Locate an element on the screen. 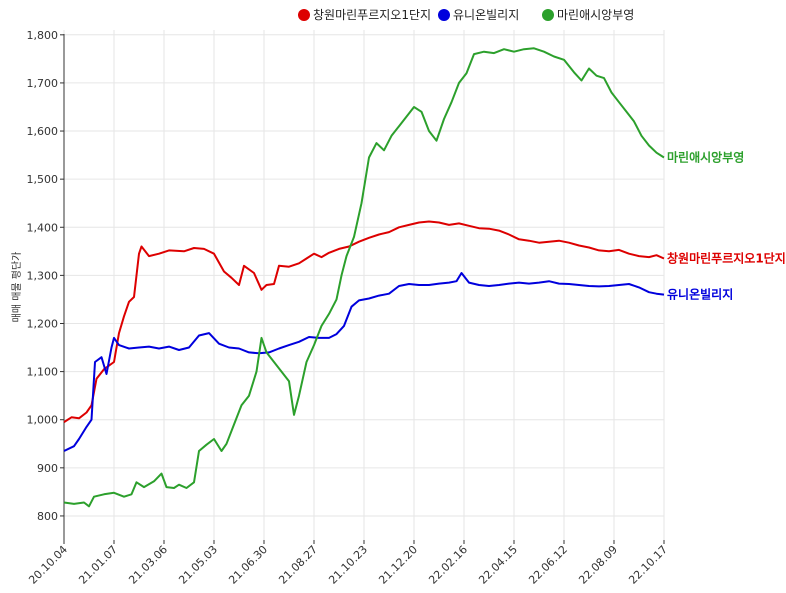 This screenshot has width=786, height=593. x-tick-label: 21.03.06 is located at coordinates (148, 565).